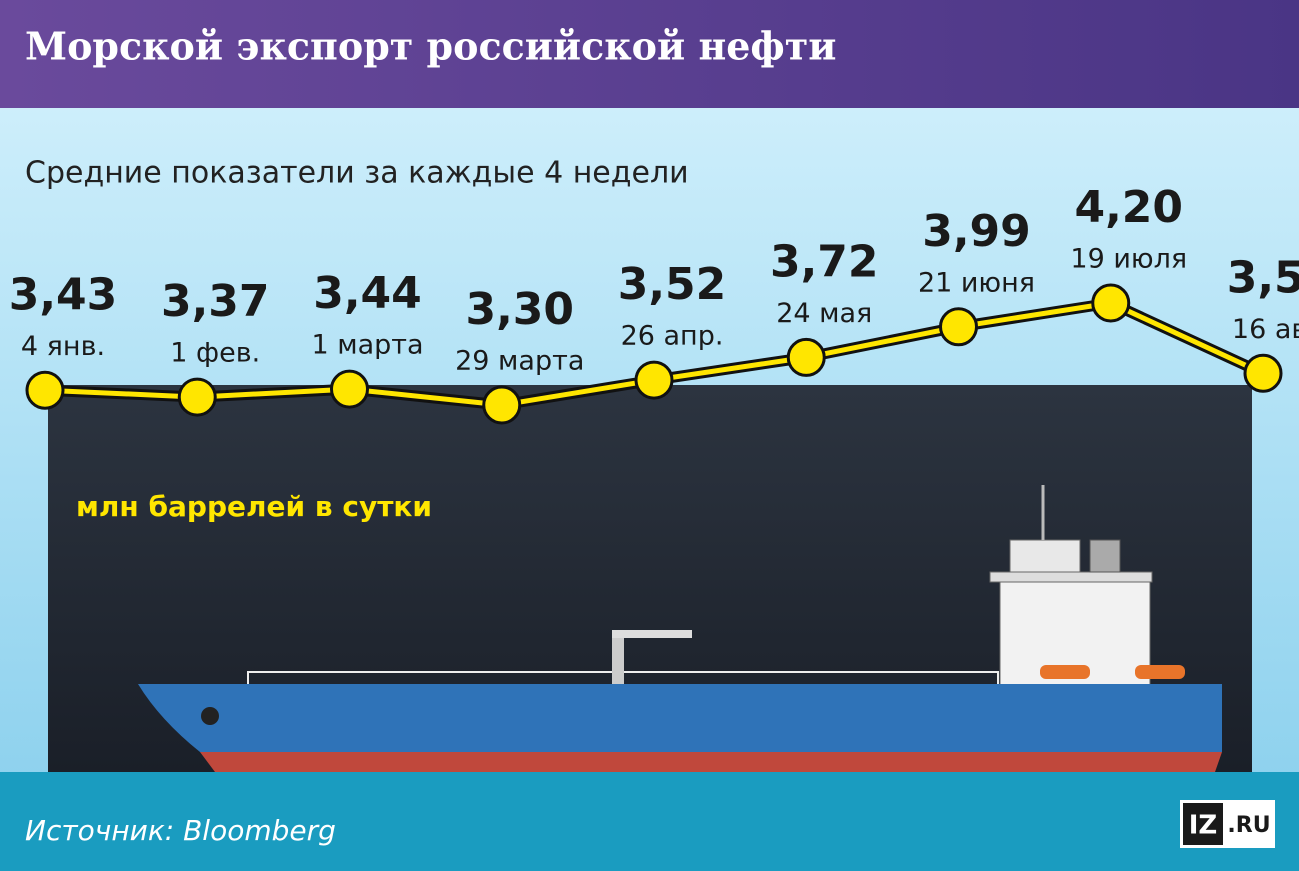 The width and height of the screenshot is (1299, 871). I want to click on logo-mark, so click(1203, 824).